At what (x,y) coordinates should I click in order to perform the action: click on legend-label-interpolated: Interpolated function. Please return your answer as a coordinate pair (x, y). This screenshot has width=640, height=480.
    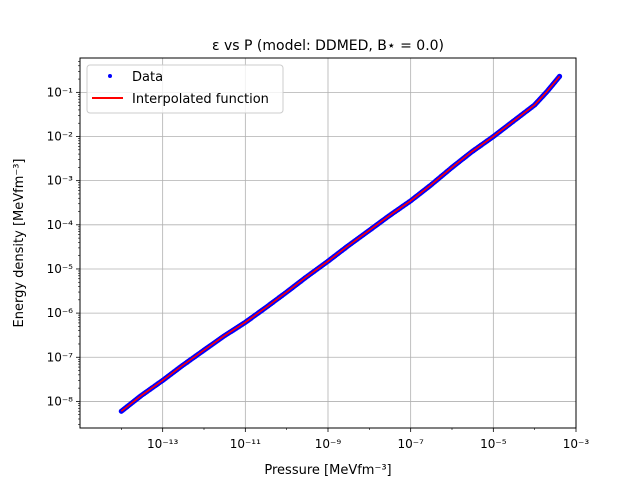
    Looking at the image, I should click on (200, 99).